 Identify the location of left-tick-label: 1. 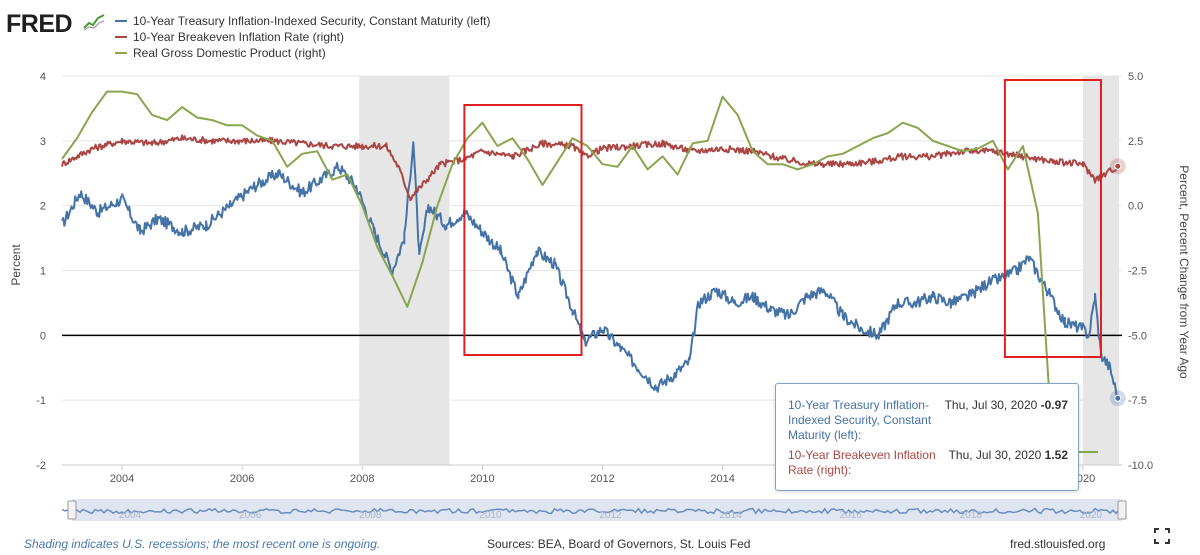
(43, 272).